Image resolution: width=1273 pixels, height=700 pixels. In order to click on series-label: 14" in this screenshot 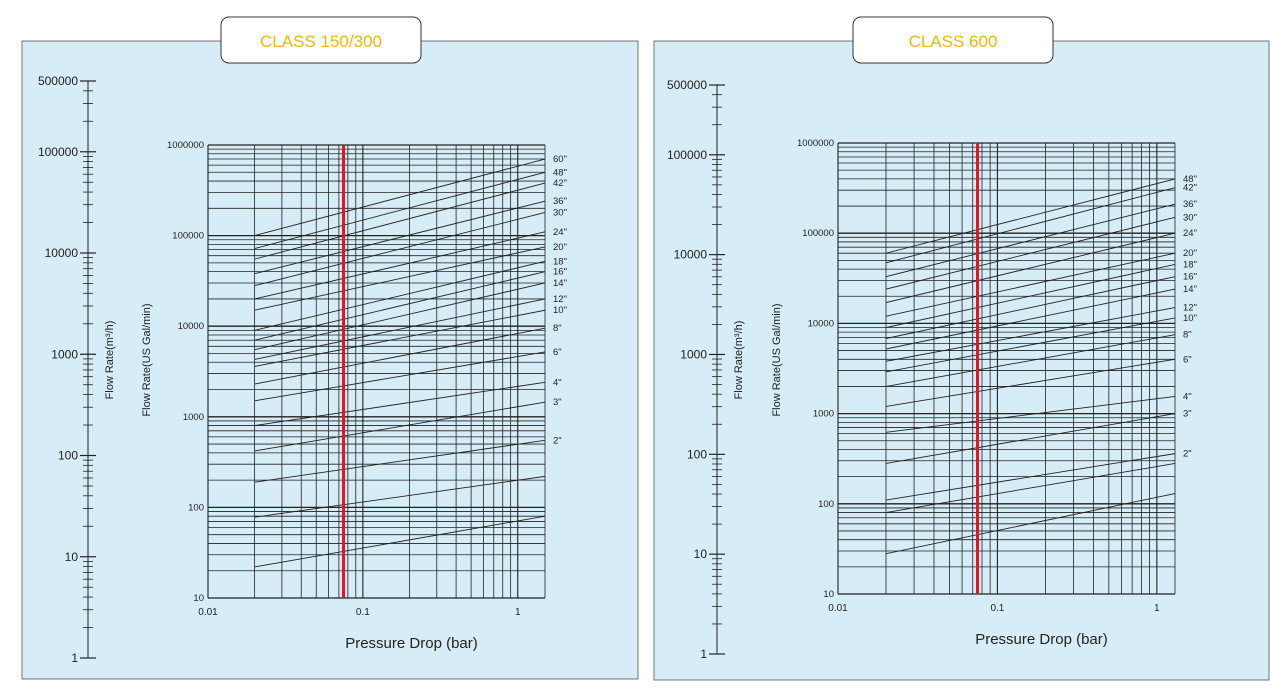, I will do `click(560, 283)`.